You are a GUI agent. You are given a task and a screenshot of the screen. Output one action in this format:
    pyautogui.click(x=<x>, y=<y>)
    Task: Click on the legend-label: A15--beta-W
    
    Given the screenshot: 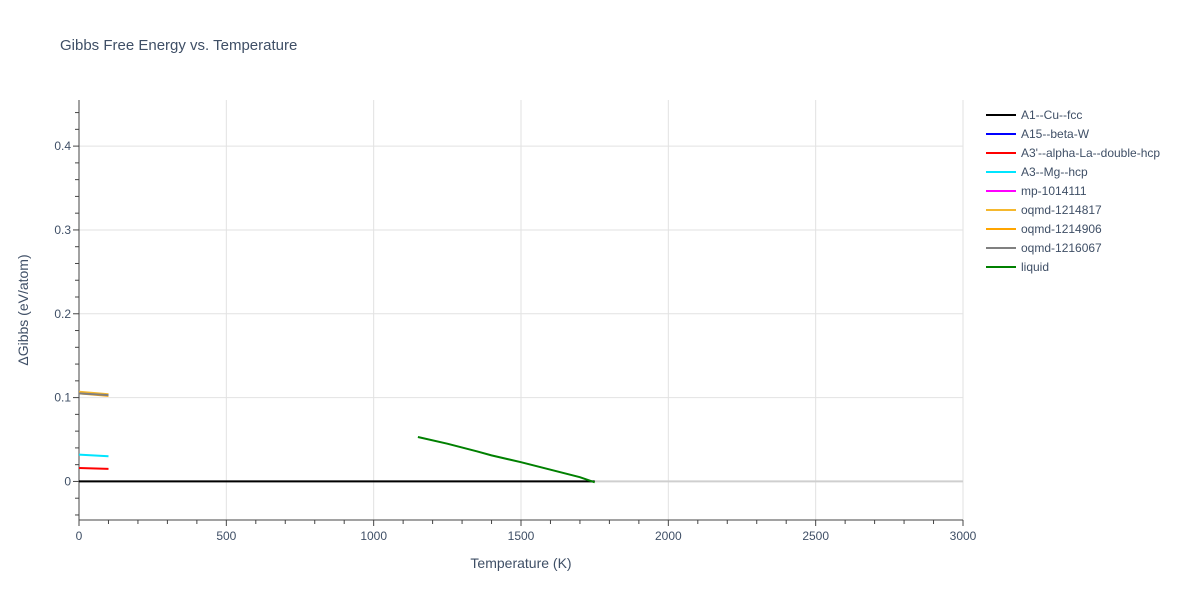 What is the action you would take?
    pyautogui.click(x=1055, y=134)
    